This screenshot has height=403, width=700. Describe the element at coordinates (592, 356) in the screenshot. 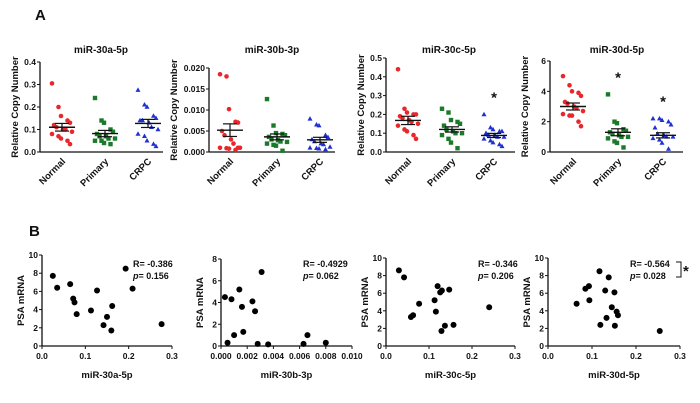

I see `x-tick-label: 0.1` at that location.